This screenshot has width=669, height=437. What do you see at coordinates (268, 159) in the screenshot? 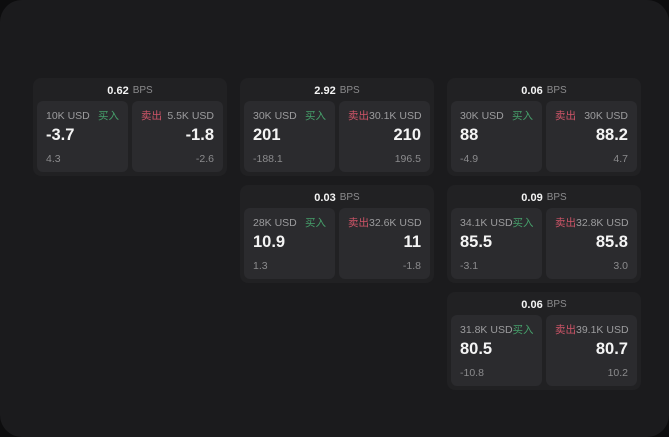
I see `buy-delta: -188.1` at bounding box center [268, 159].